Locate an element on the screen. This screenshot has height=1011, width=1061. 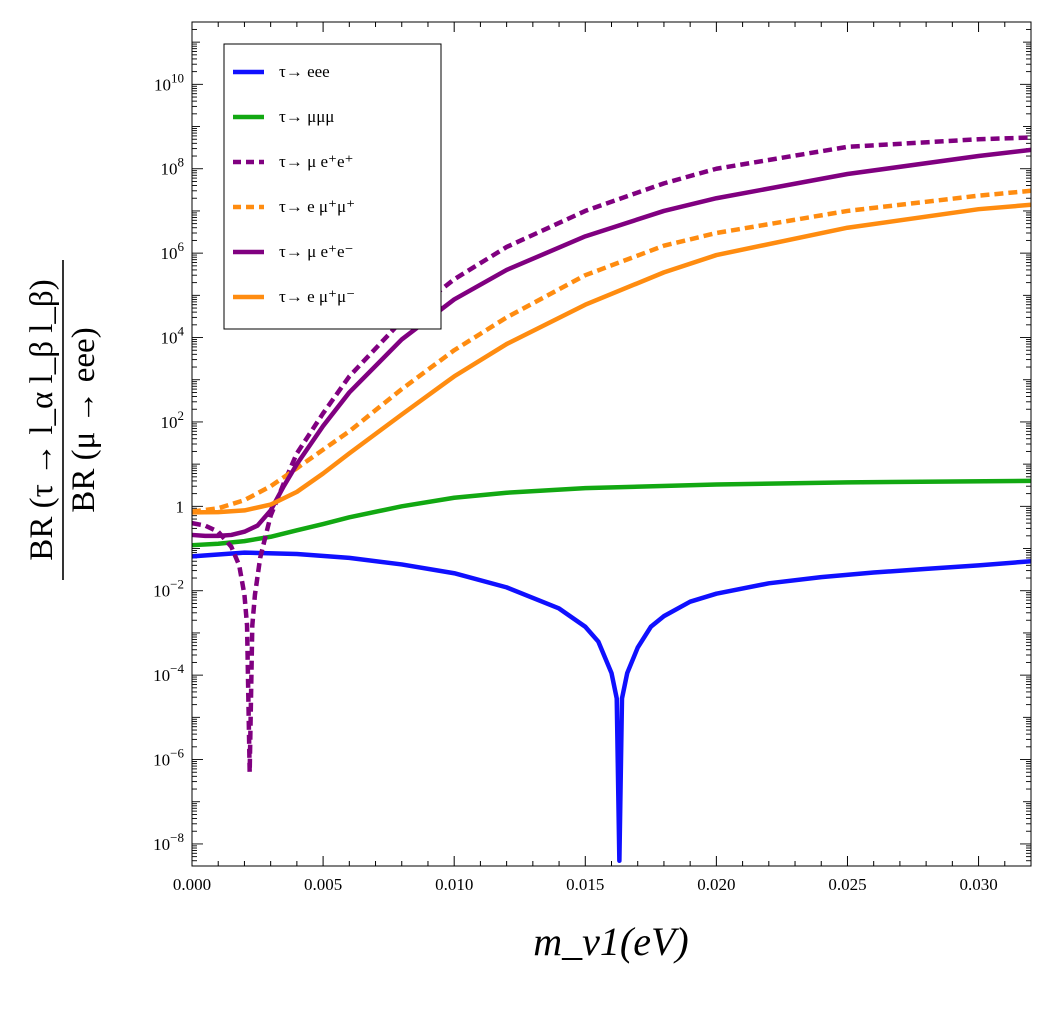
x-tick-label: 0.015 is located at coordinates (585, 884).